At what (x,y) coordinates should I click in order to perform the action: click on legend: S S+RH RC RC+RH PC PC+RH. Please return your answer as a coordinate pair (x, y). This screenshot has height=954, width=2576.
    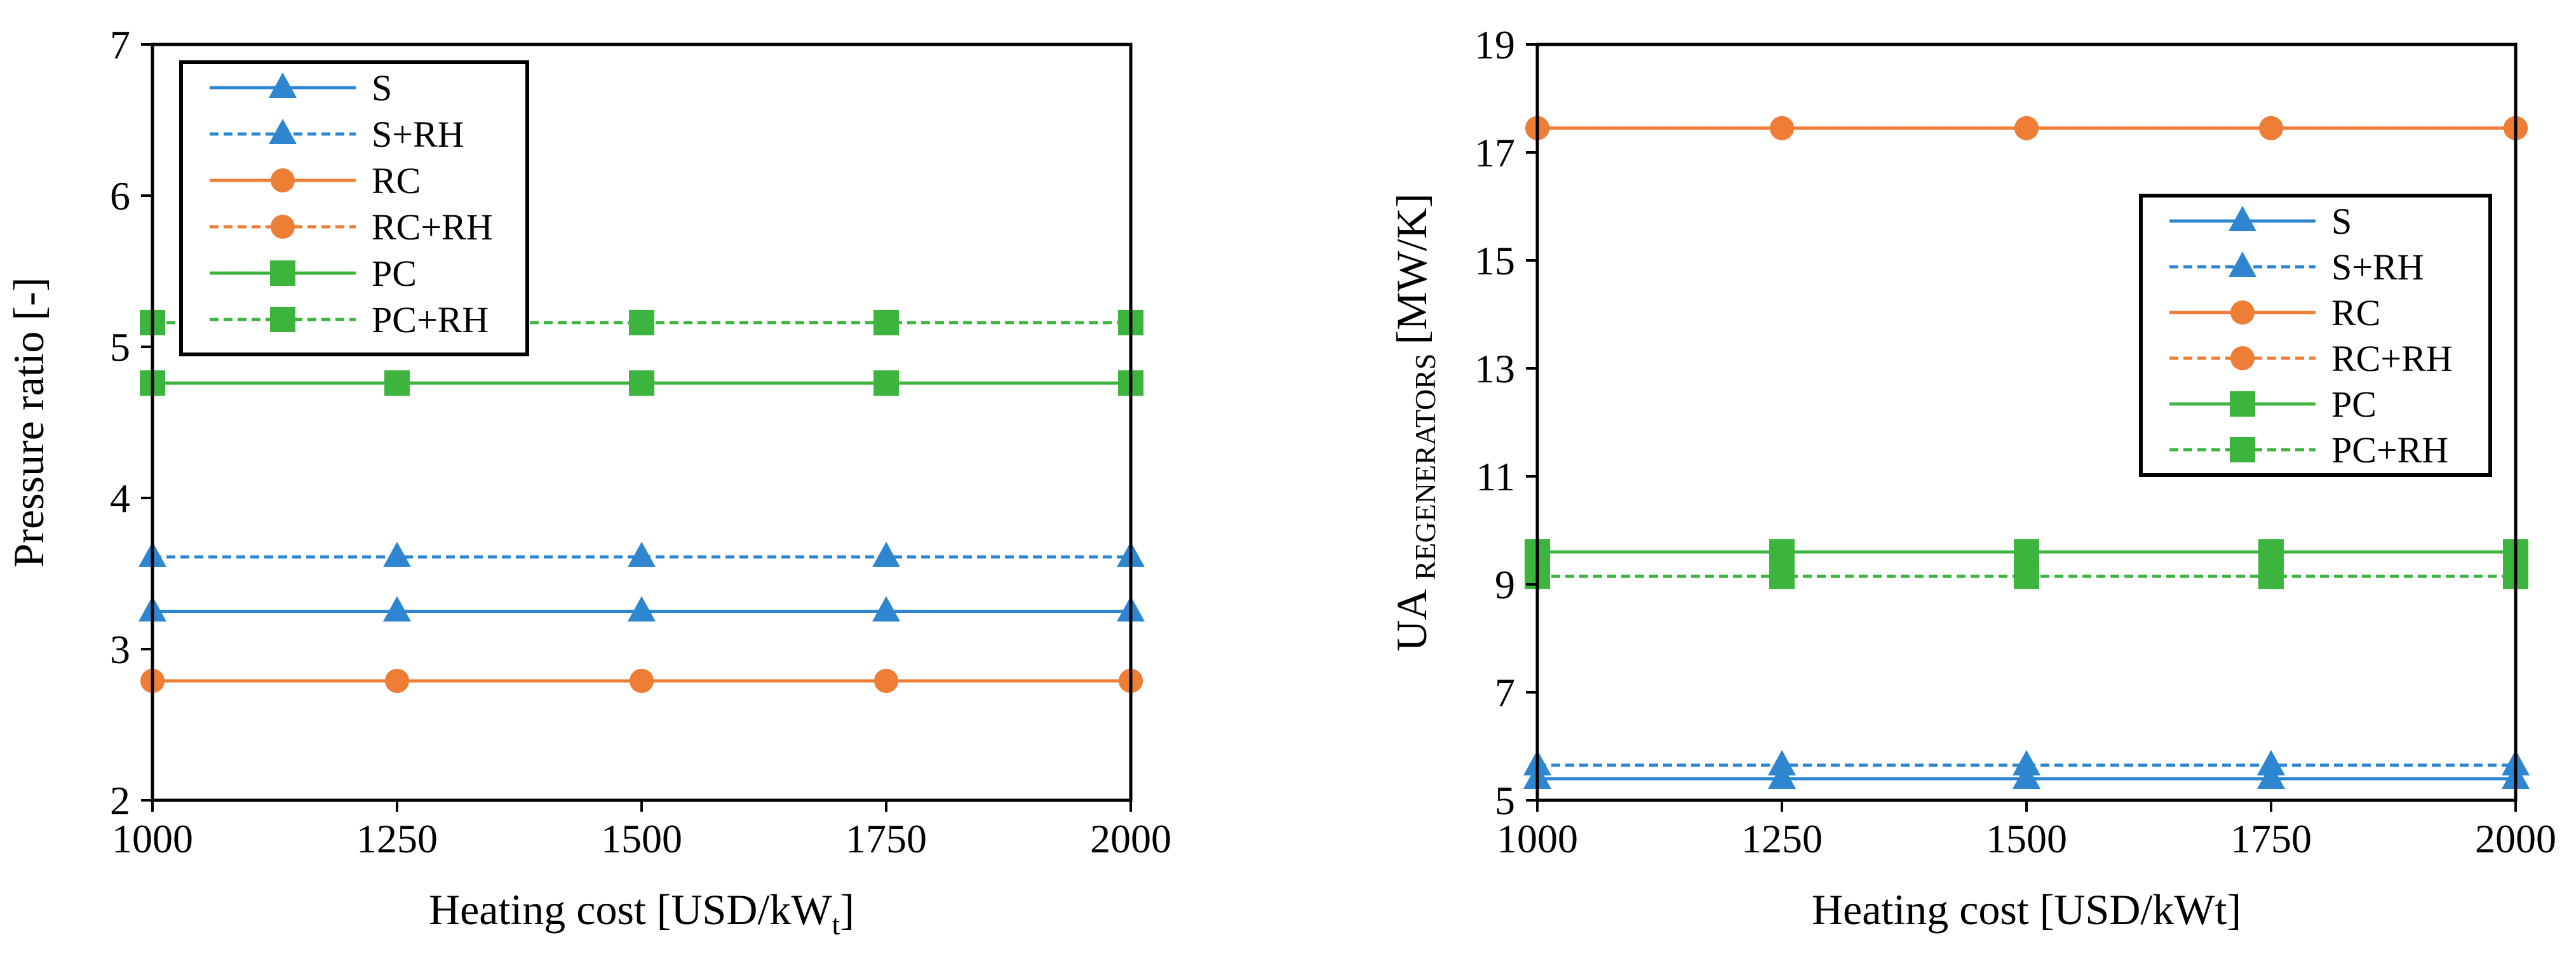
    Looking at the image, I should click on (354, 208).